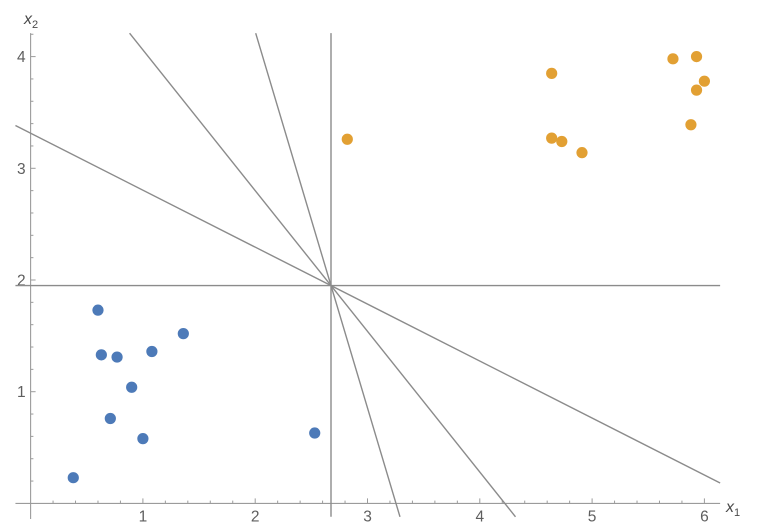 Image resolution: width=768 pixels, height=532 pixels. I want to click on x-tick-label: 2, so click(255, 516).